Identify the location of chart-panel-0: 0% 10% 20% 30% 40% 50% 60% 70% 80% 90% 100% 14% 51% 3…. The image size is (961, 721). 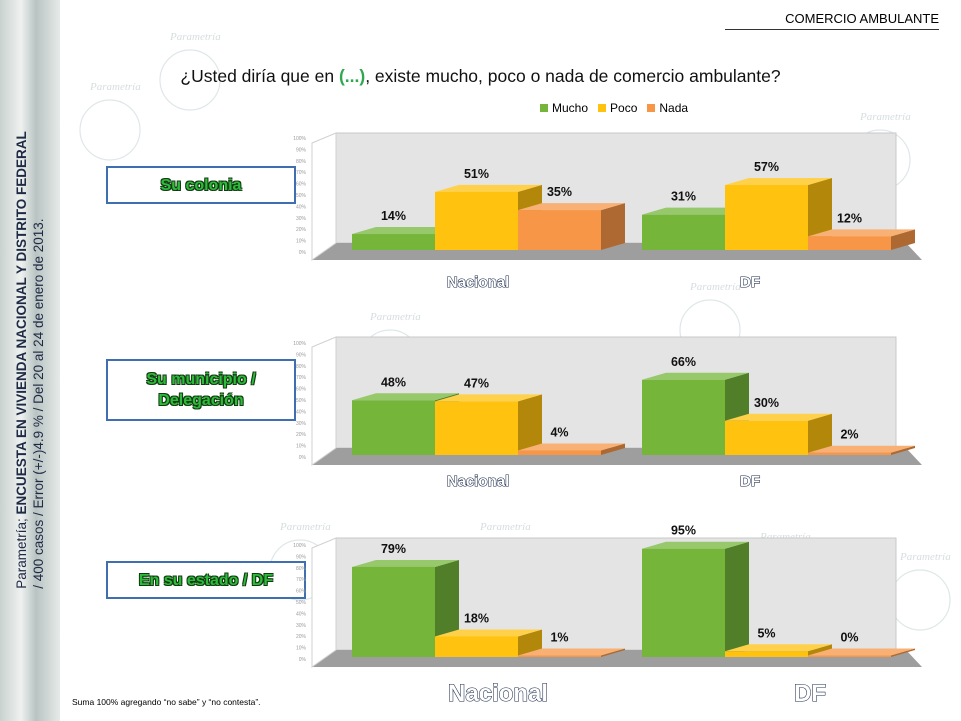
(607, 212).